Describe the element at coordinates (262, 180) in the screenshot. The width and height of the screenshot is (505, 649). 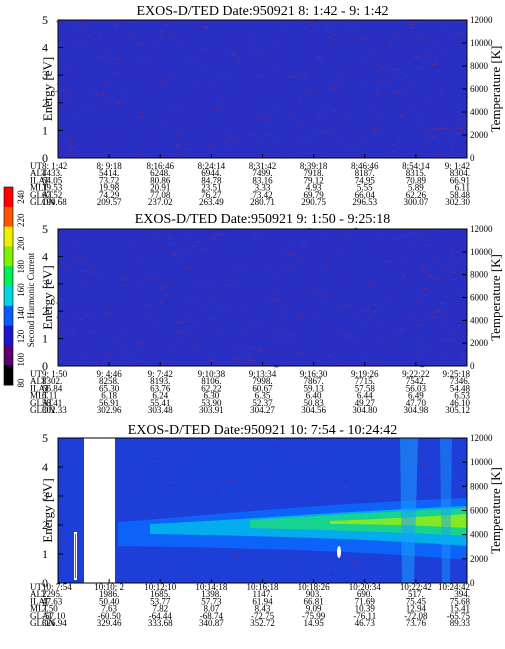
I see `table-cell: 83.16` at that location.